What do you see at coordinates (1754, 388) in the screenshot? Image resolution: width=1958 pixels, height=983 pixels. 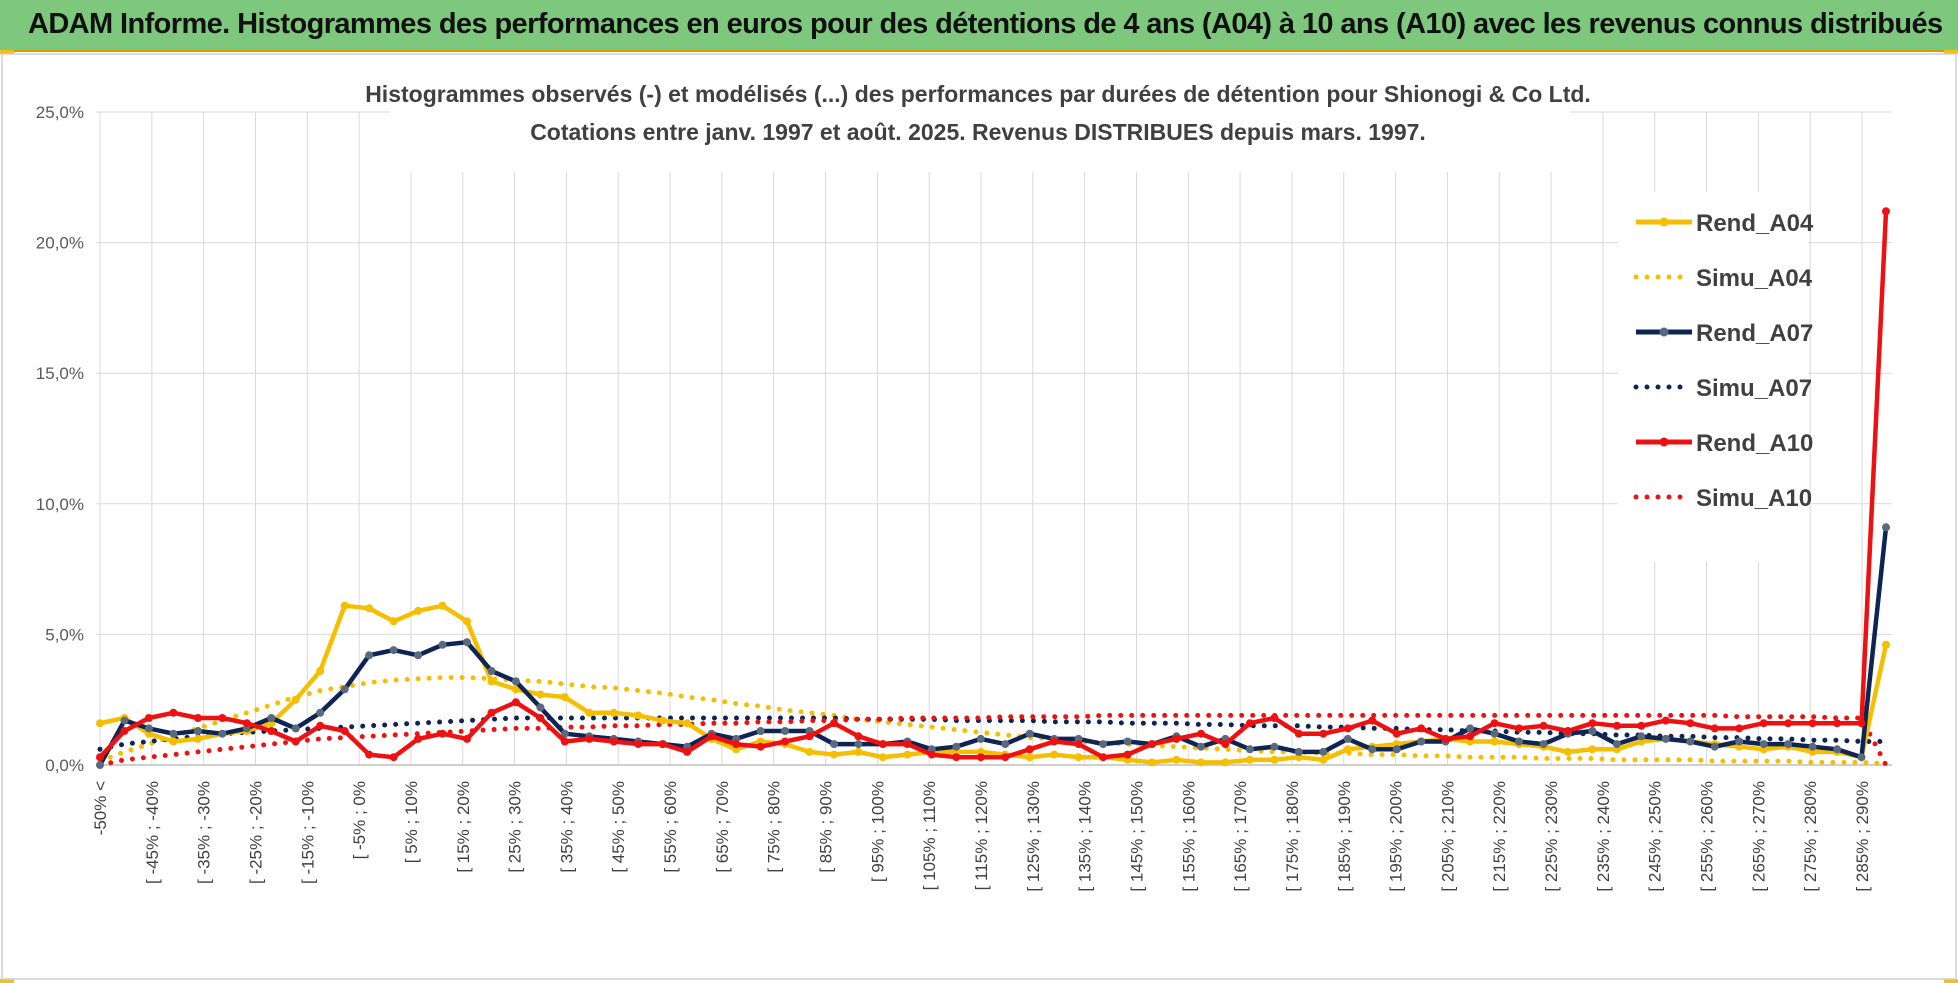 I see `legend-label: Simu_A07` at bounding box center [1754, 388].